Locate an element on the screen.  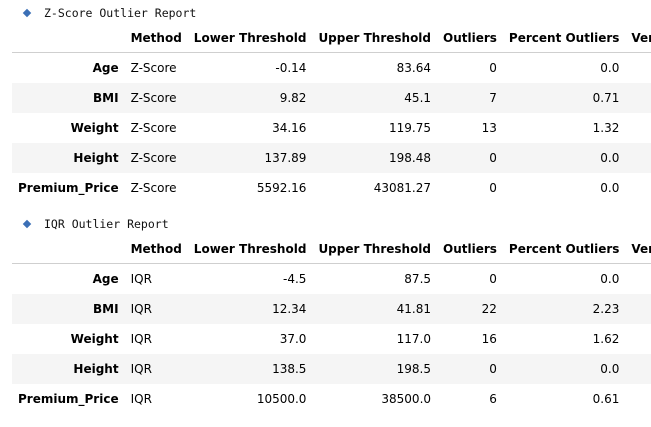
lower-cell: 34.16 is located at coordinates (289, 128).